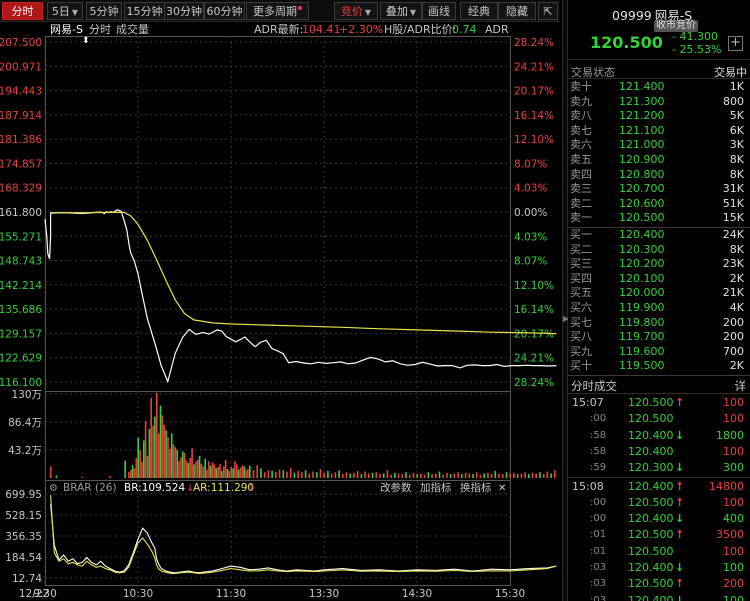  I want to click on ask-level-row: 卖八 121.200 5K, so click(659, 116).